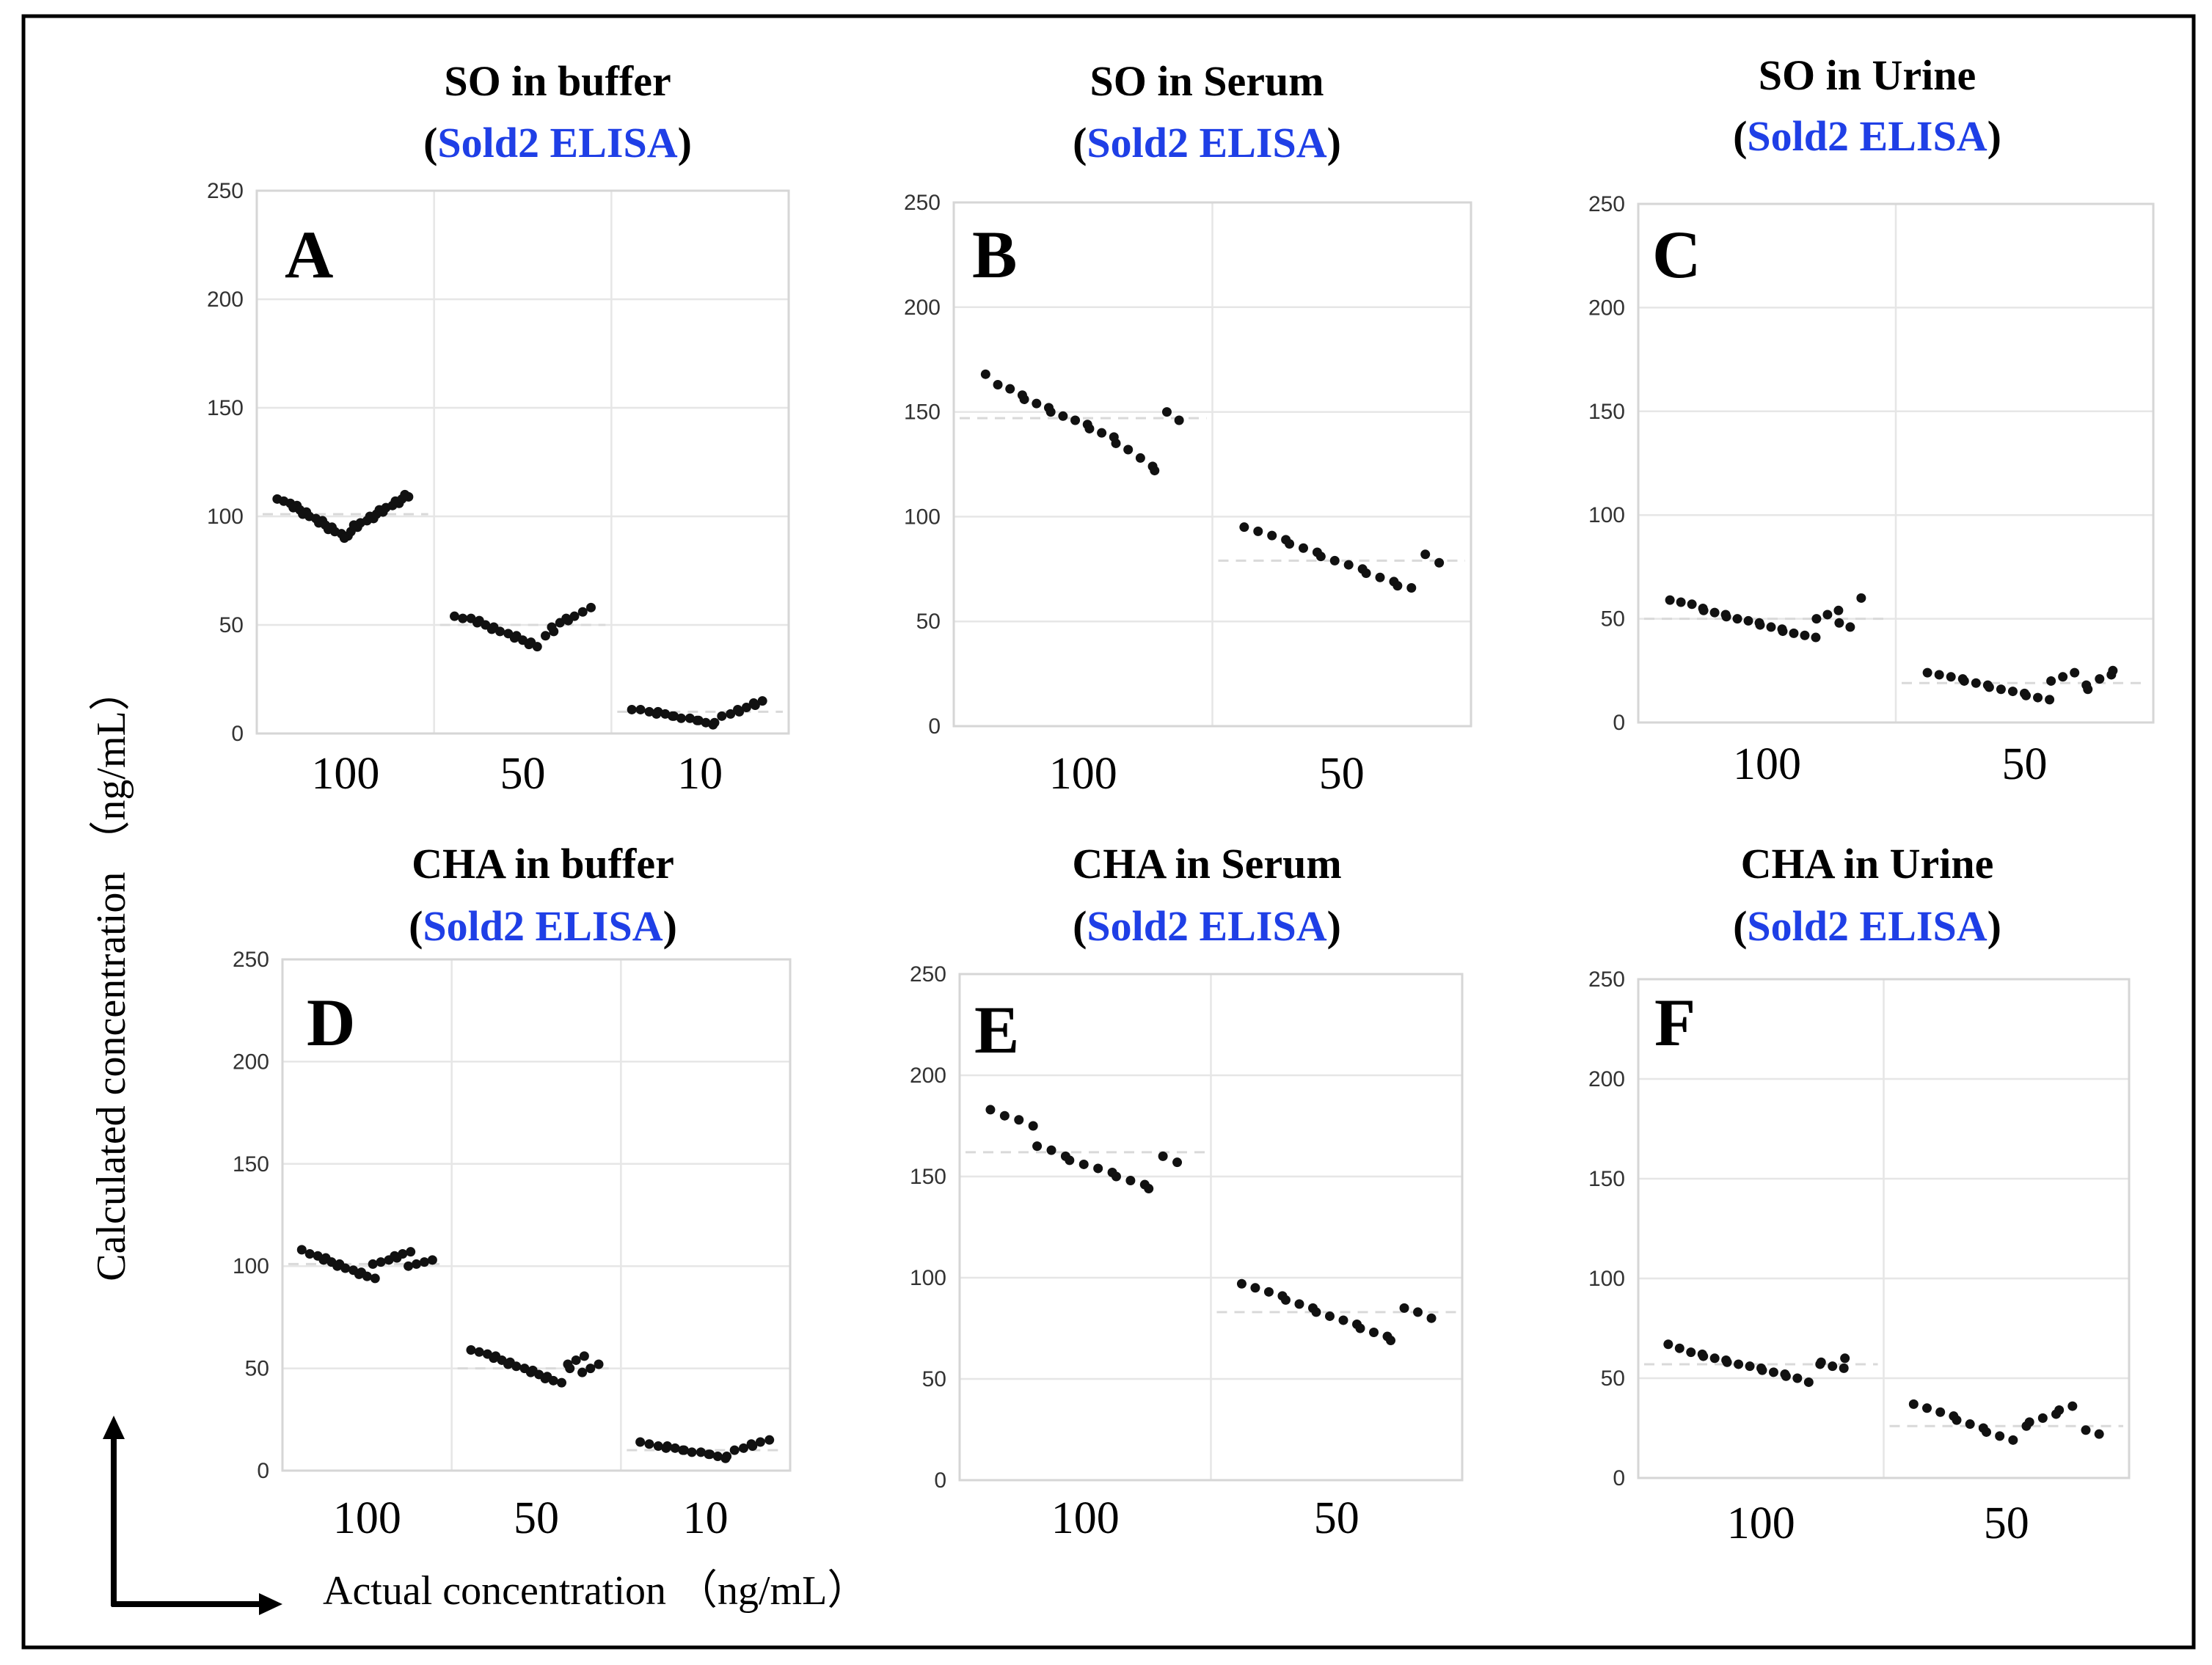  What do you see at coordinates (1867, 75) in the screenshot?
I see `panel-title: SO in Urine` at bounding box center [1867, 75].